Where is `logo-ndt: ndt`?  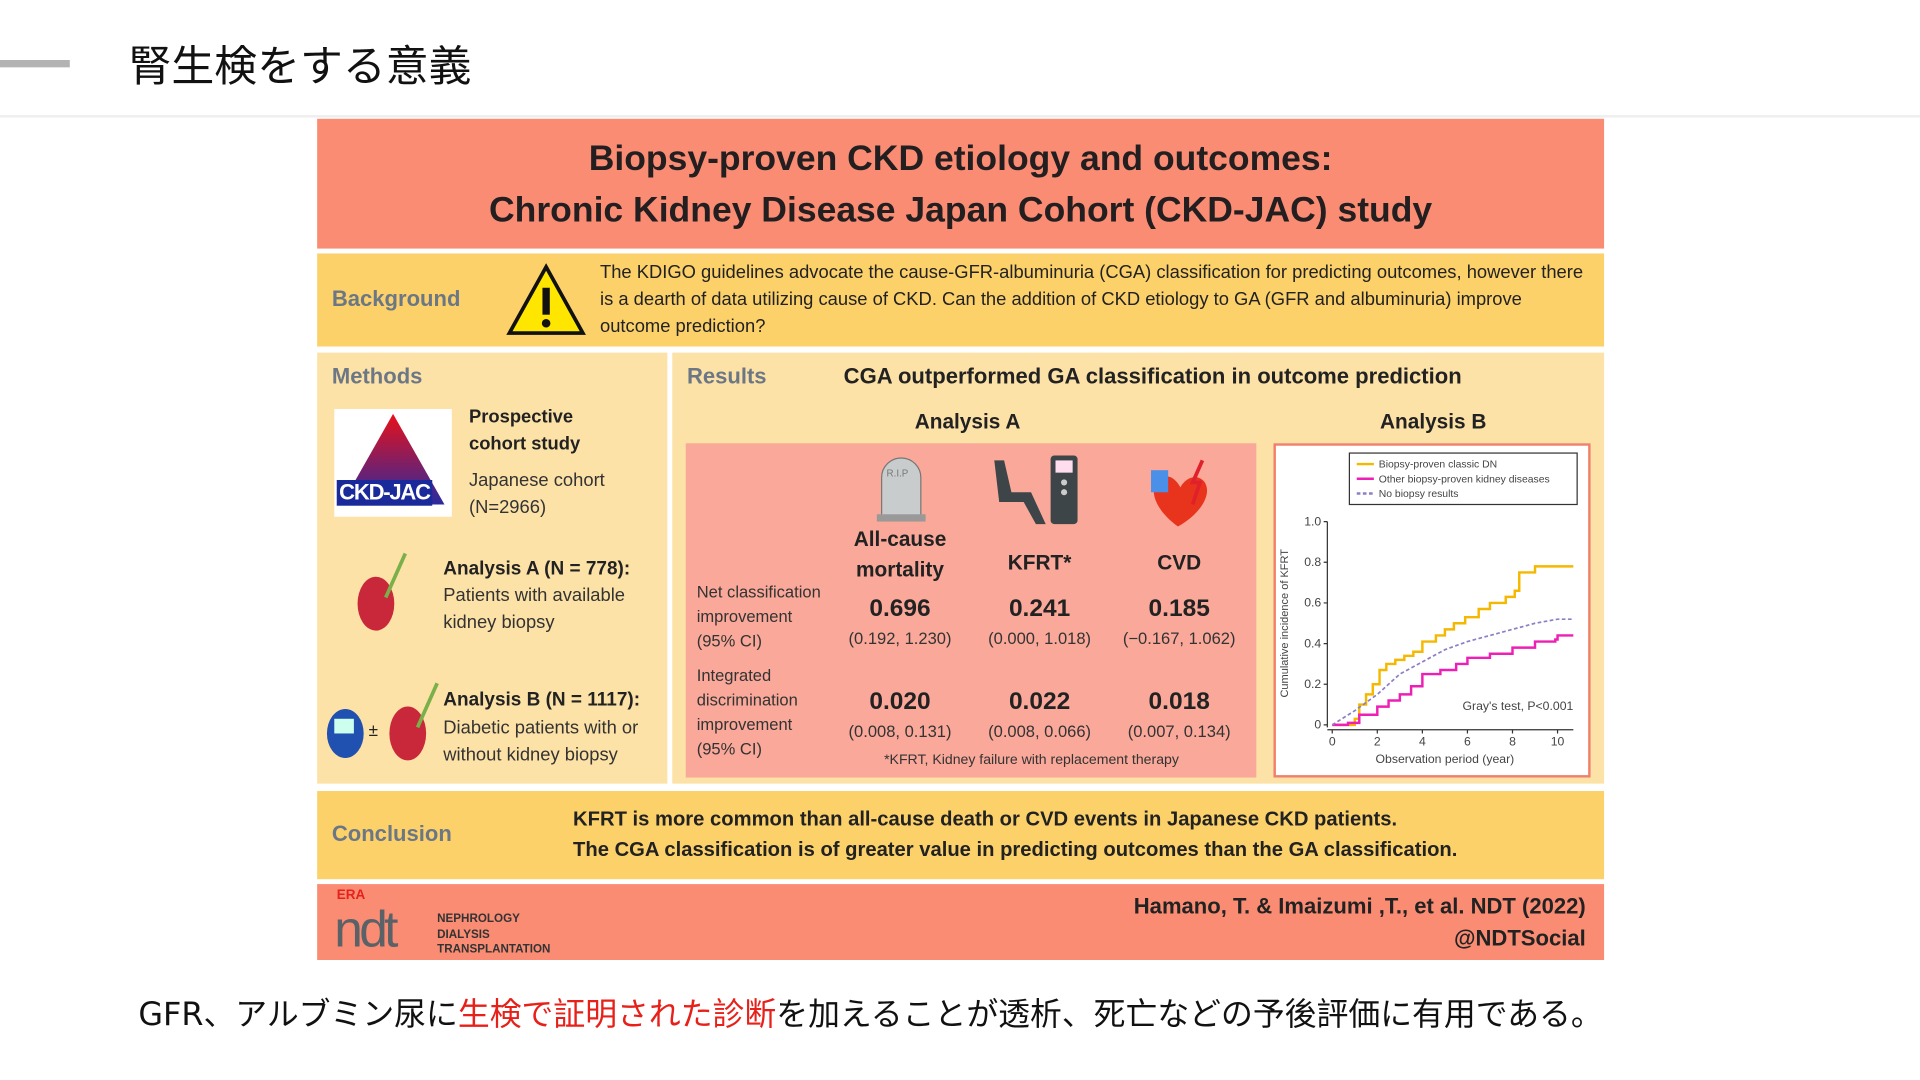 logo-ndt: ndt is located at coordinates (366, 929).